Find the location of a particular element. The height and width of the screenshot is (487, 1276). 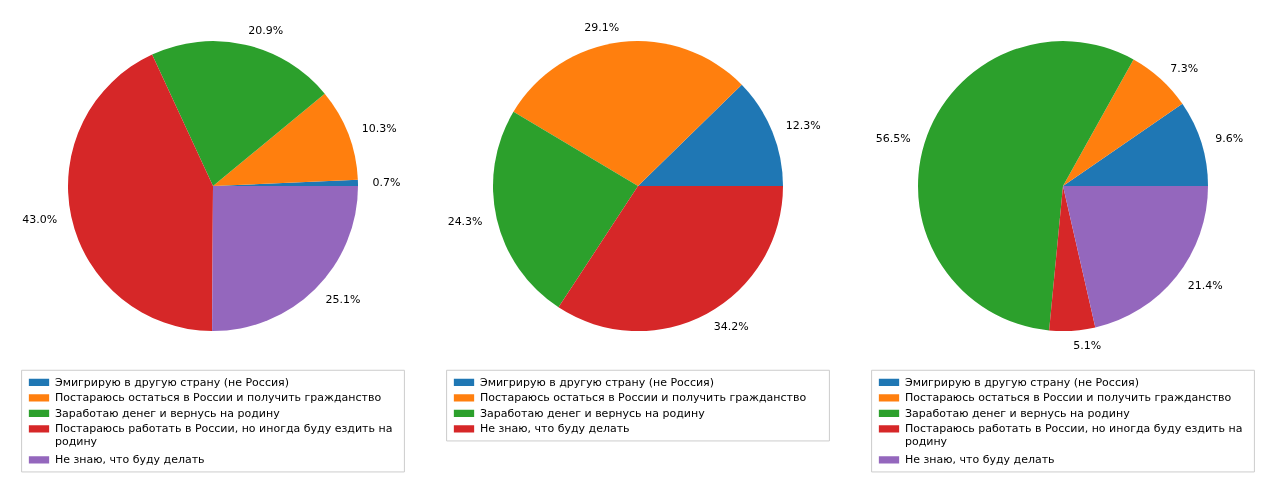

data-label: 10.3% is located at coordinates (379, 129).